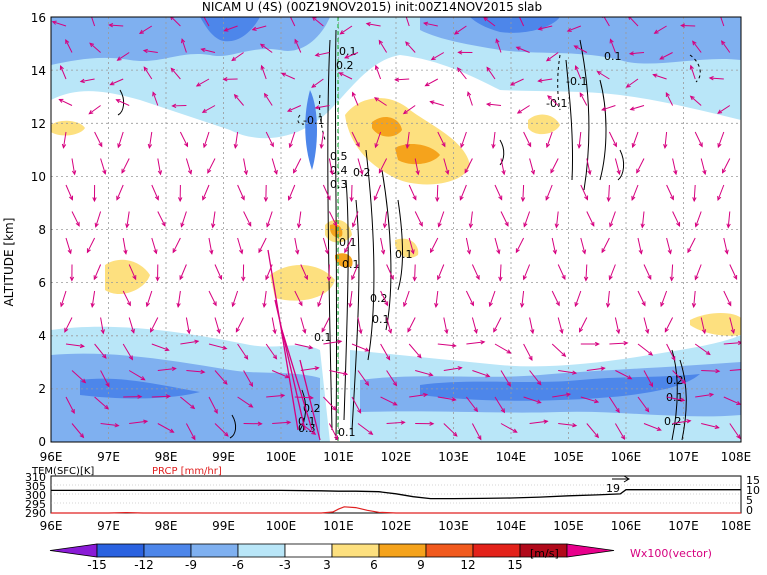  What do you see at coordinates (338, 526) in the screenshot?
I see `x-tick-label: 101E` at bounding box center [338, 526].